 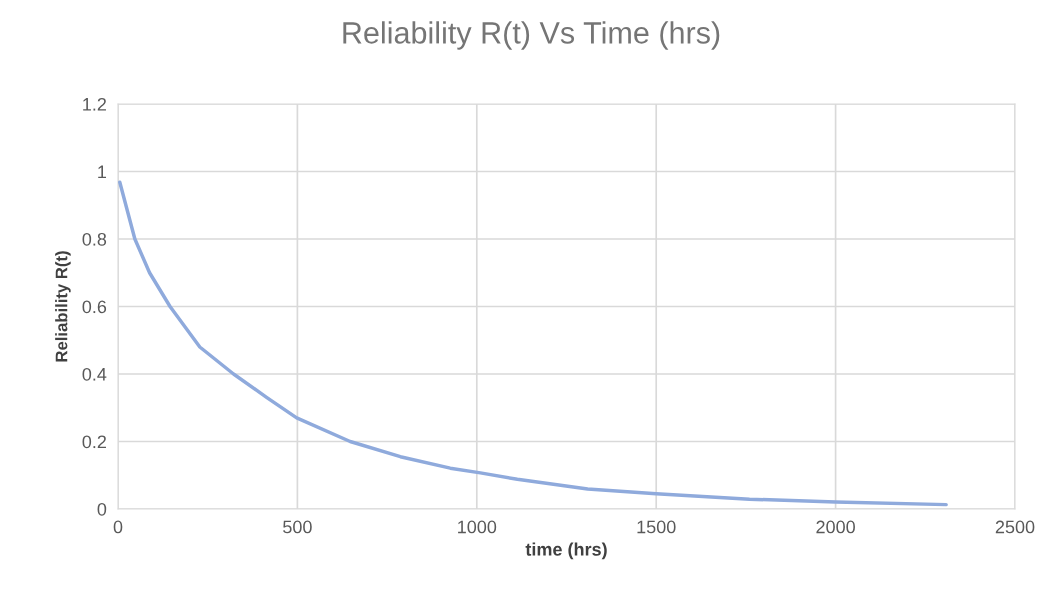 What do you see at coordinates (63, 306) in the screenshot?
I see `y-axis-title: Reliability R(t)` at bounding box center [63, 306].